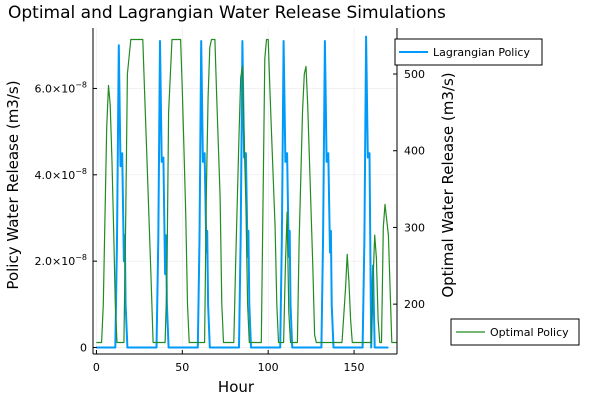  Describe the element at coordinates (182, 367) in the screenshot. I see `x-tick-label: 50` at that location.